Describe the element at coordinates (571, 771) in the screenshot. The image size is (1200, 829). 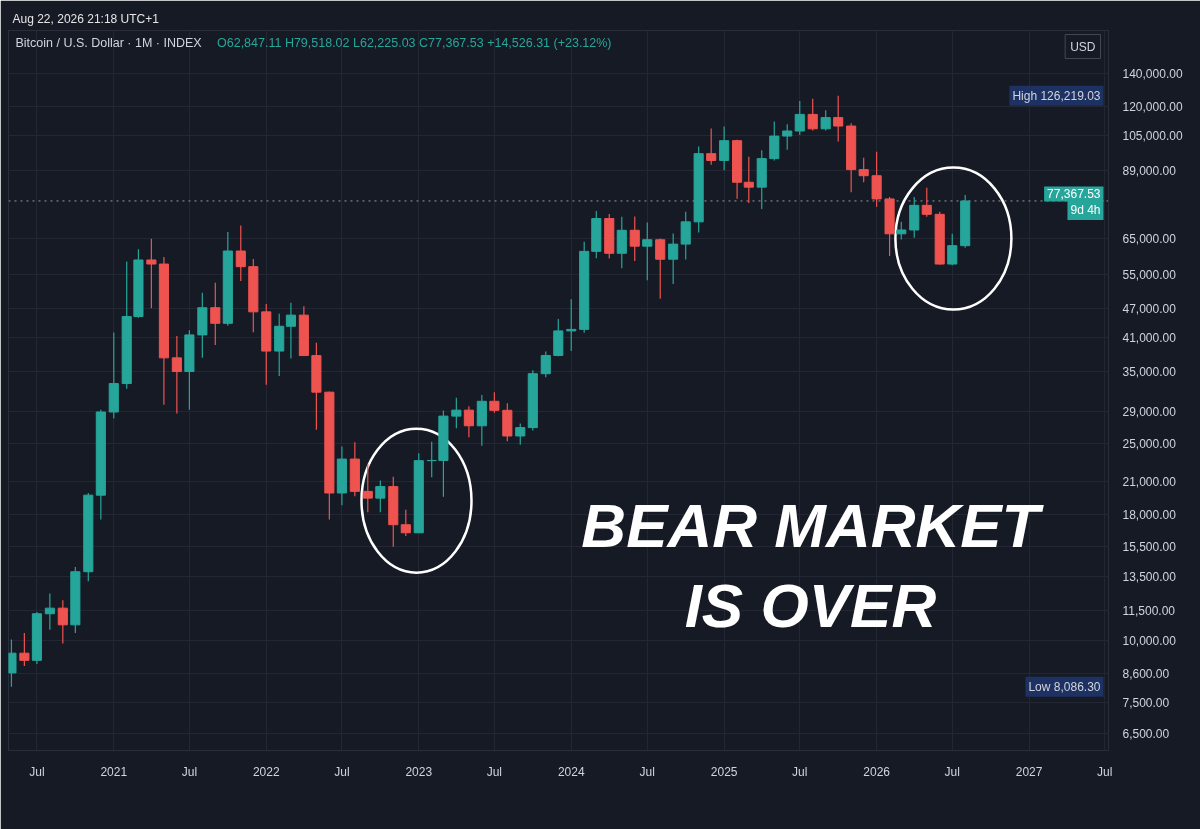
I see `x-tick-label: 2024` at that location.